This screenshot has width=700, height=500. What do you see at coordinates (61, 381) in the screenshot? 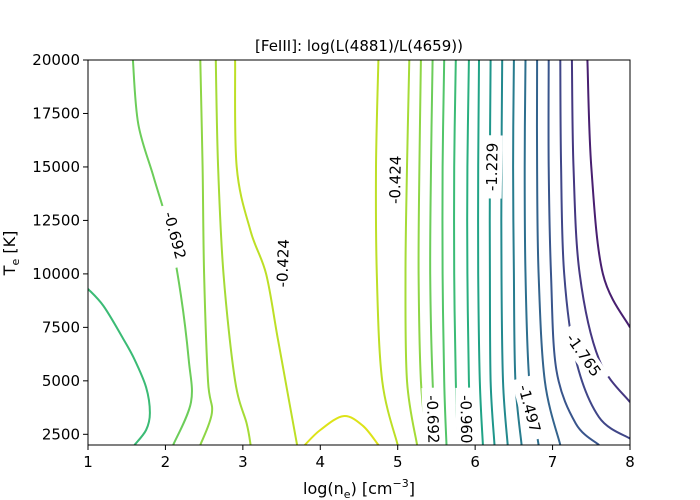
I see `y-tick-label-1: 5000` at bounding box center [61, 381].